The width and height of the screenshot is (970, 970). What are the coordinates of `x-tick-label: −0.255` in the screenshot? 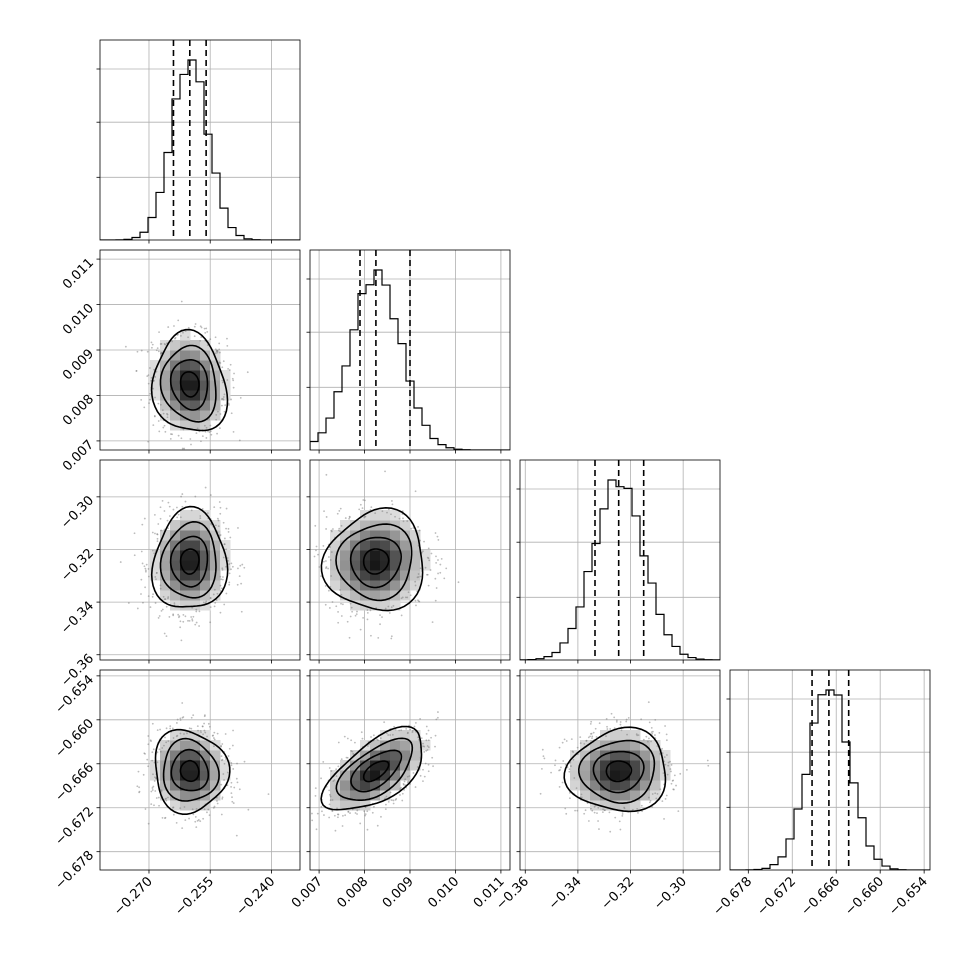 It's located at (194, 896).